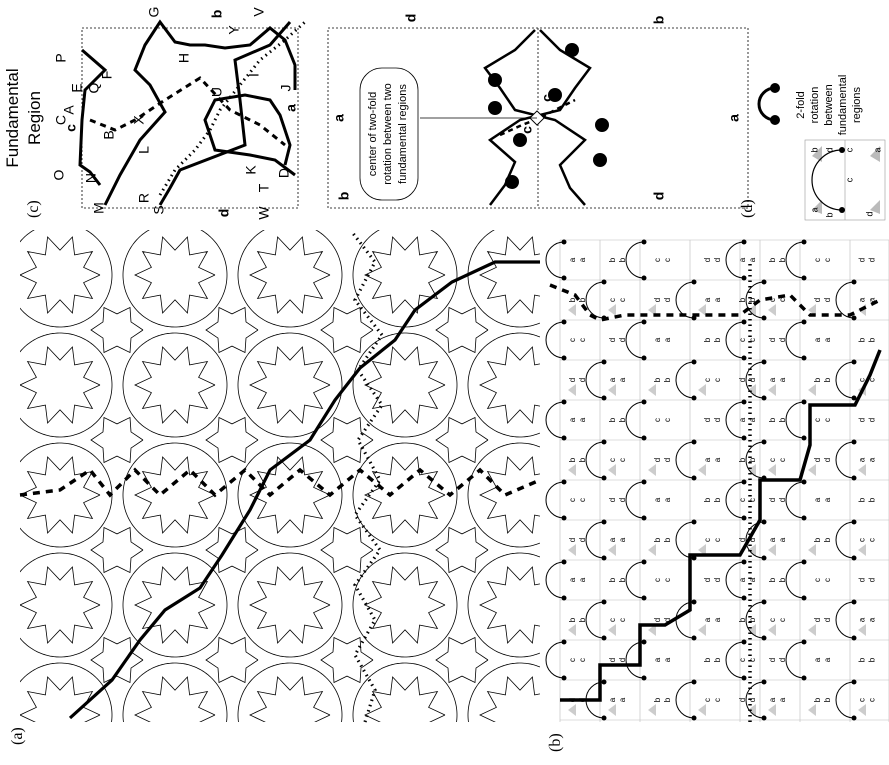 This screenshot has height=765, width=889. What do you see at coordinates (659, 196) in the screenshot?
I see `region-label-d2: d` at bounding box center [659, 196].